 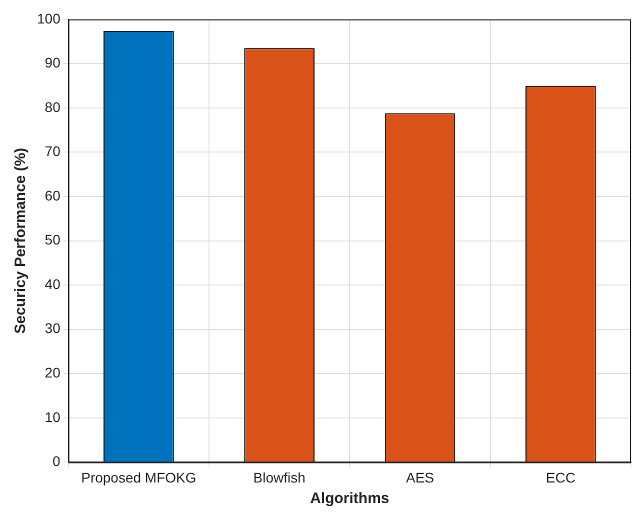 What do you see at coordinates (56, 461) in the screenshot?
I see `y-tick-label: 0` at bounding box center [56, 461].